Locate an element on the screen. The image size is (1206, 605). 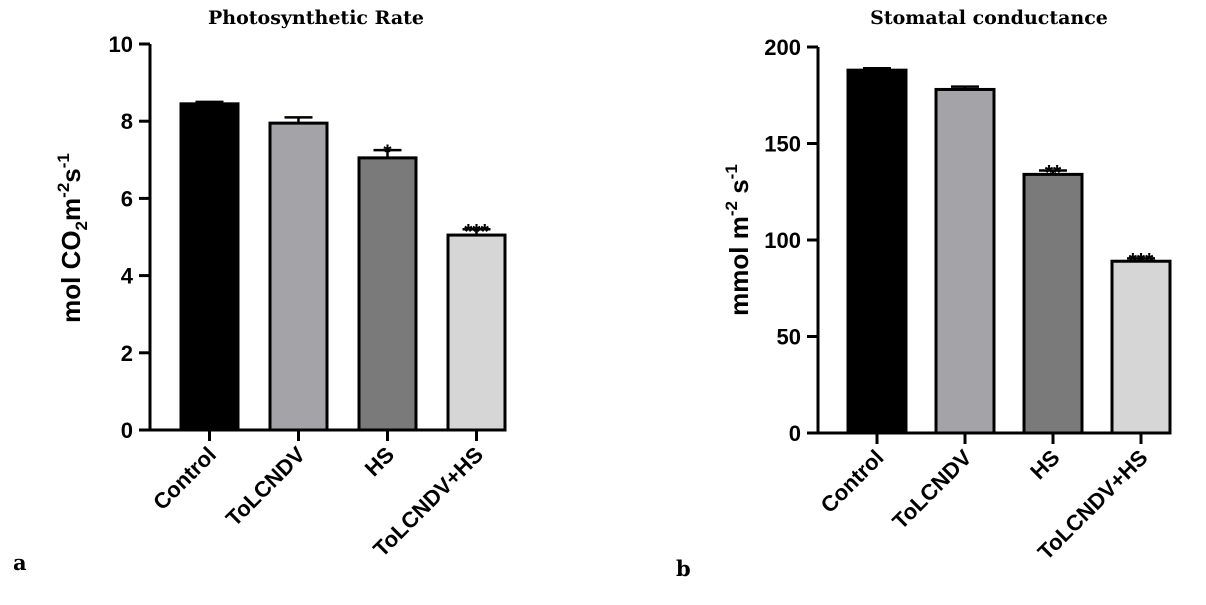
panel-label: b is located at coordinates (683, 568).